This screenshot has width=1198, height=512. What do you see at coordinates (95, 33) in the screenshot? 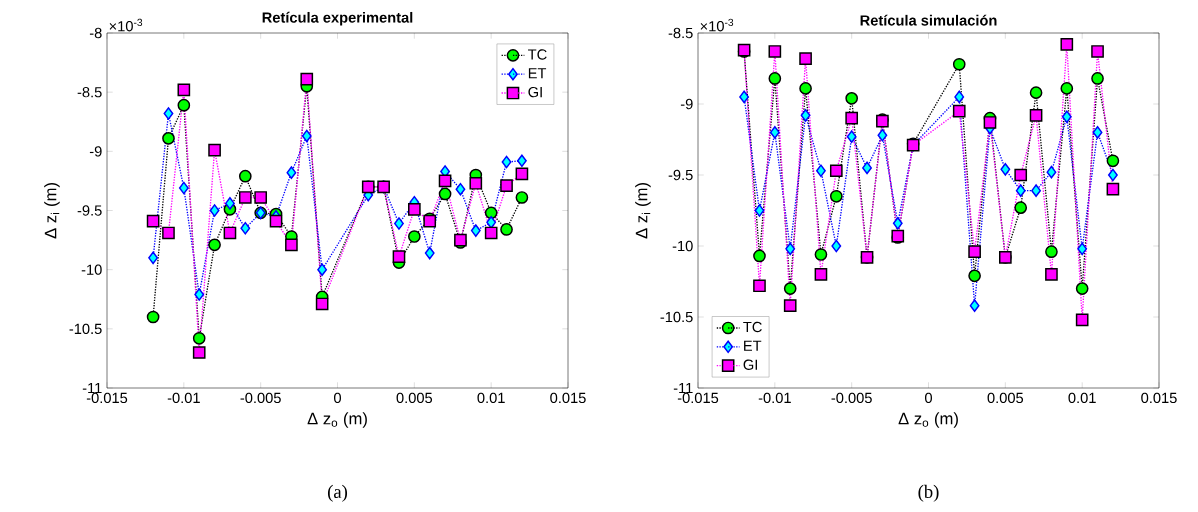
I see `y-tick-label: -8` at bounding box center [95, 33].